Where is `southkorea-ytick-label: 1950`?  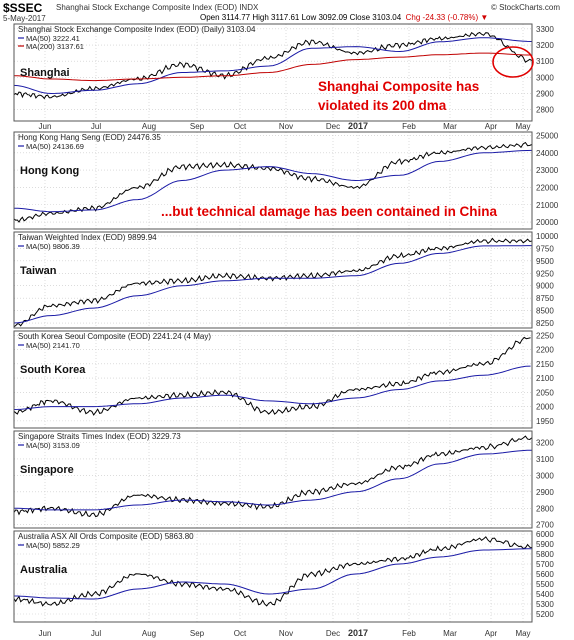
southkorea-ytick-label: 1950 is located at coordinates (545, 421).